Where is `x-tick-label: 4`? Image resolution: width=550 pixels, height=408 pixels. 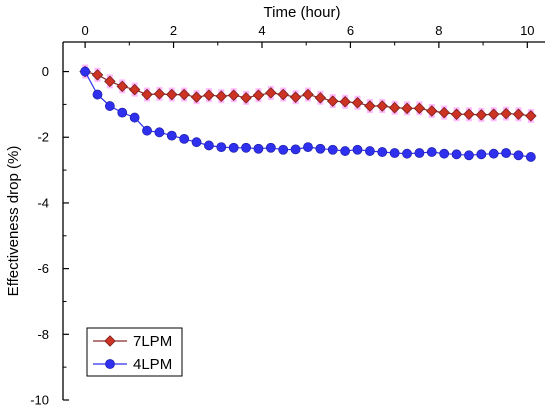
x-tick-label: 4 is located at coordinates (261, 30).